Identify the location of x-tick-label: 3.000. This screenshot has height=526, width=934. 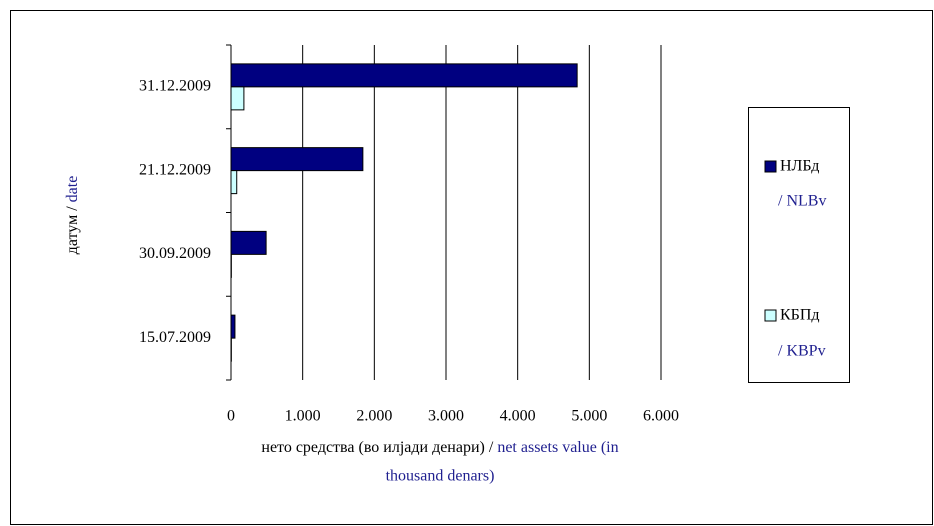
(446, 416).